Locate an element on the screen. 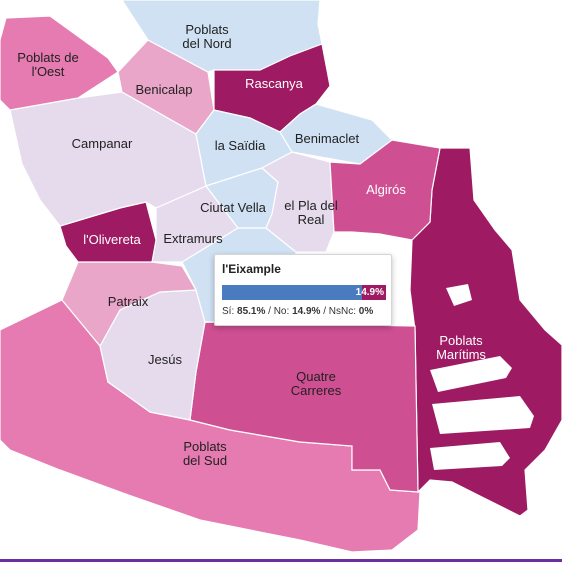 The height and width of the screenshot is (567, 562). bar-segment-no is located at coordinates (373, 292).